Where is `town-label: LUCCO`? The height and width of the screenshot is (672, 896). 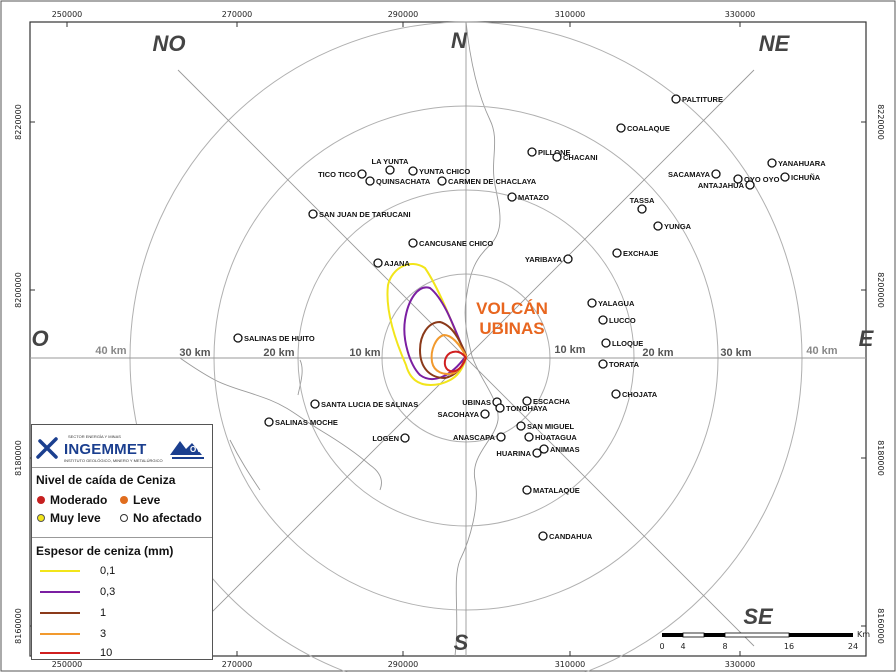
town-label: LUCCO is located at coordinates (622, 320).